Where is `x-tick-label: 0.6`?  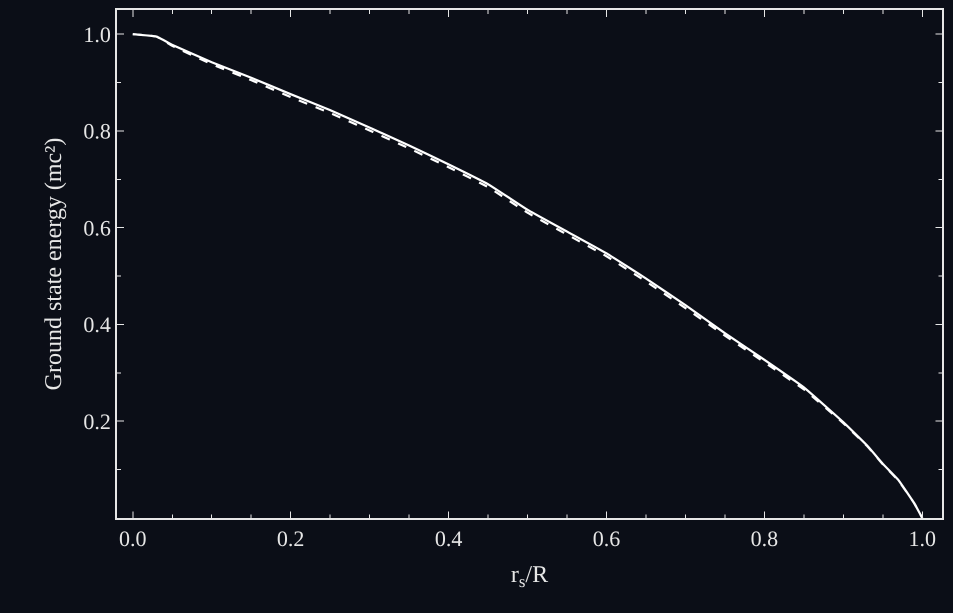
x-tick-label: 0.6 is located at coordinates (606, 539).